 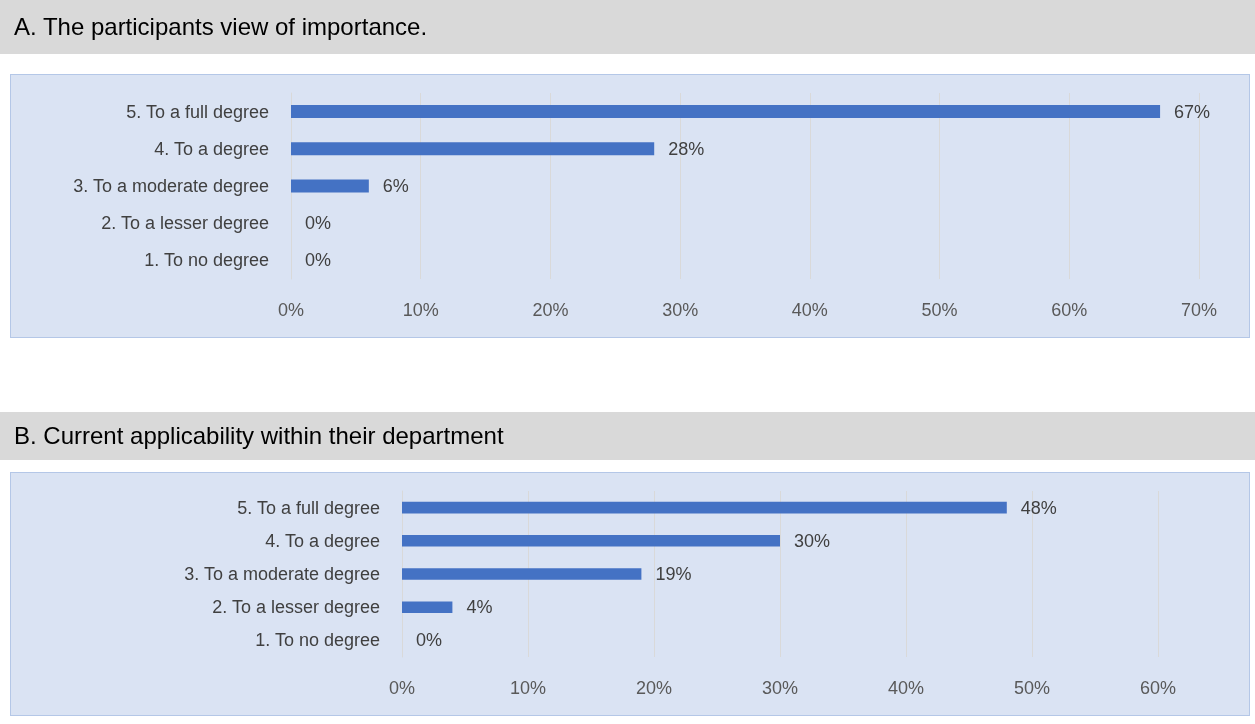 I want to click on data-label: 6%, so click(x=395, y=186).